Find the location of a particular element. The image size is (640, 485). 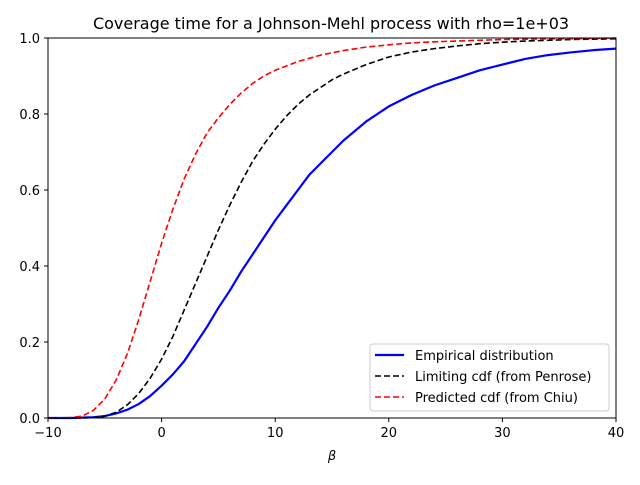

x-ticks: −10 0 10 20 30 40 is located at coordinates (329, 429).